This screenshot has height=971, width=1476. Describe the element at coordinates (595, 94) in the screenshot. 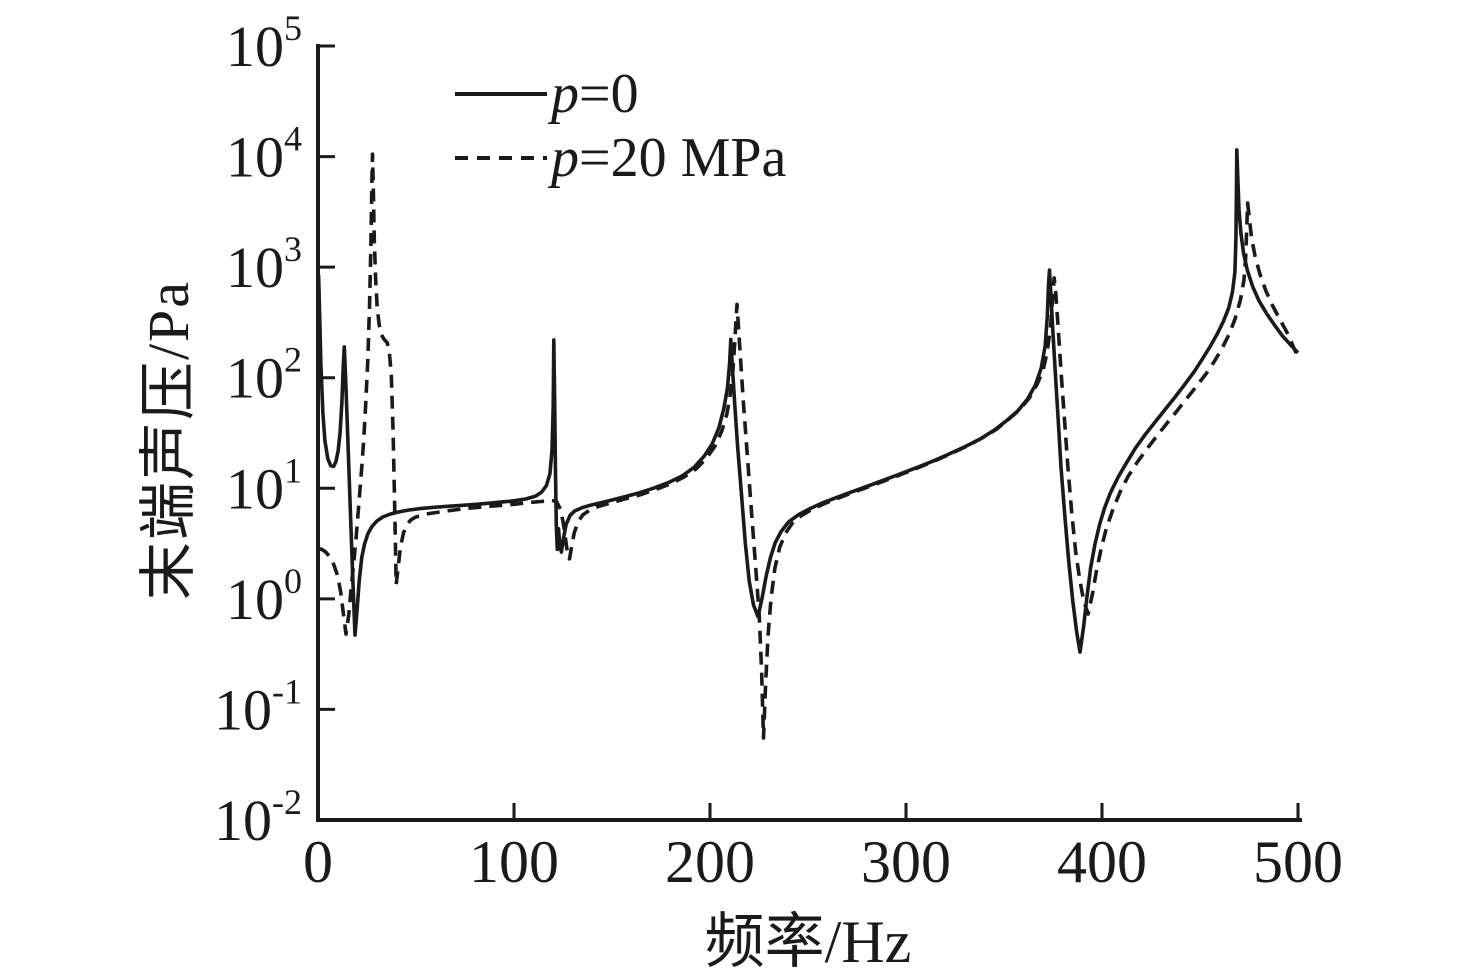

I see `legend-label-p0: p=0` at that location.